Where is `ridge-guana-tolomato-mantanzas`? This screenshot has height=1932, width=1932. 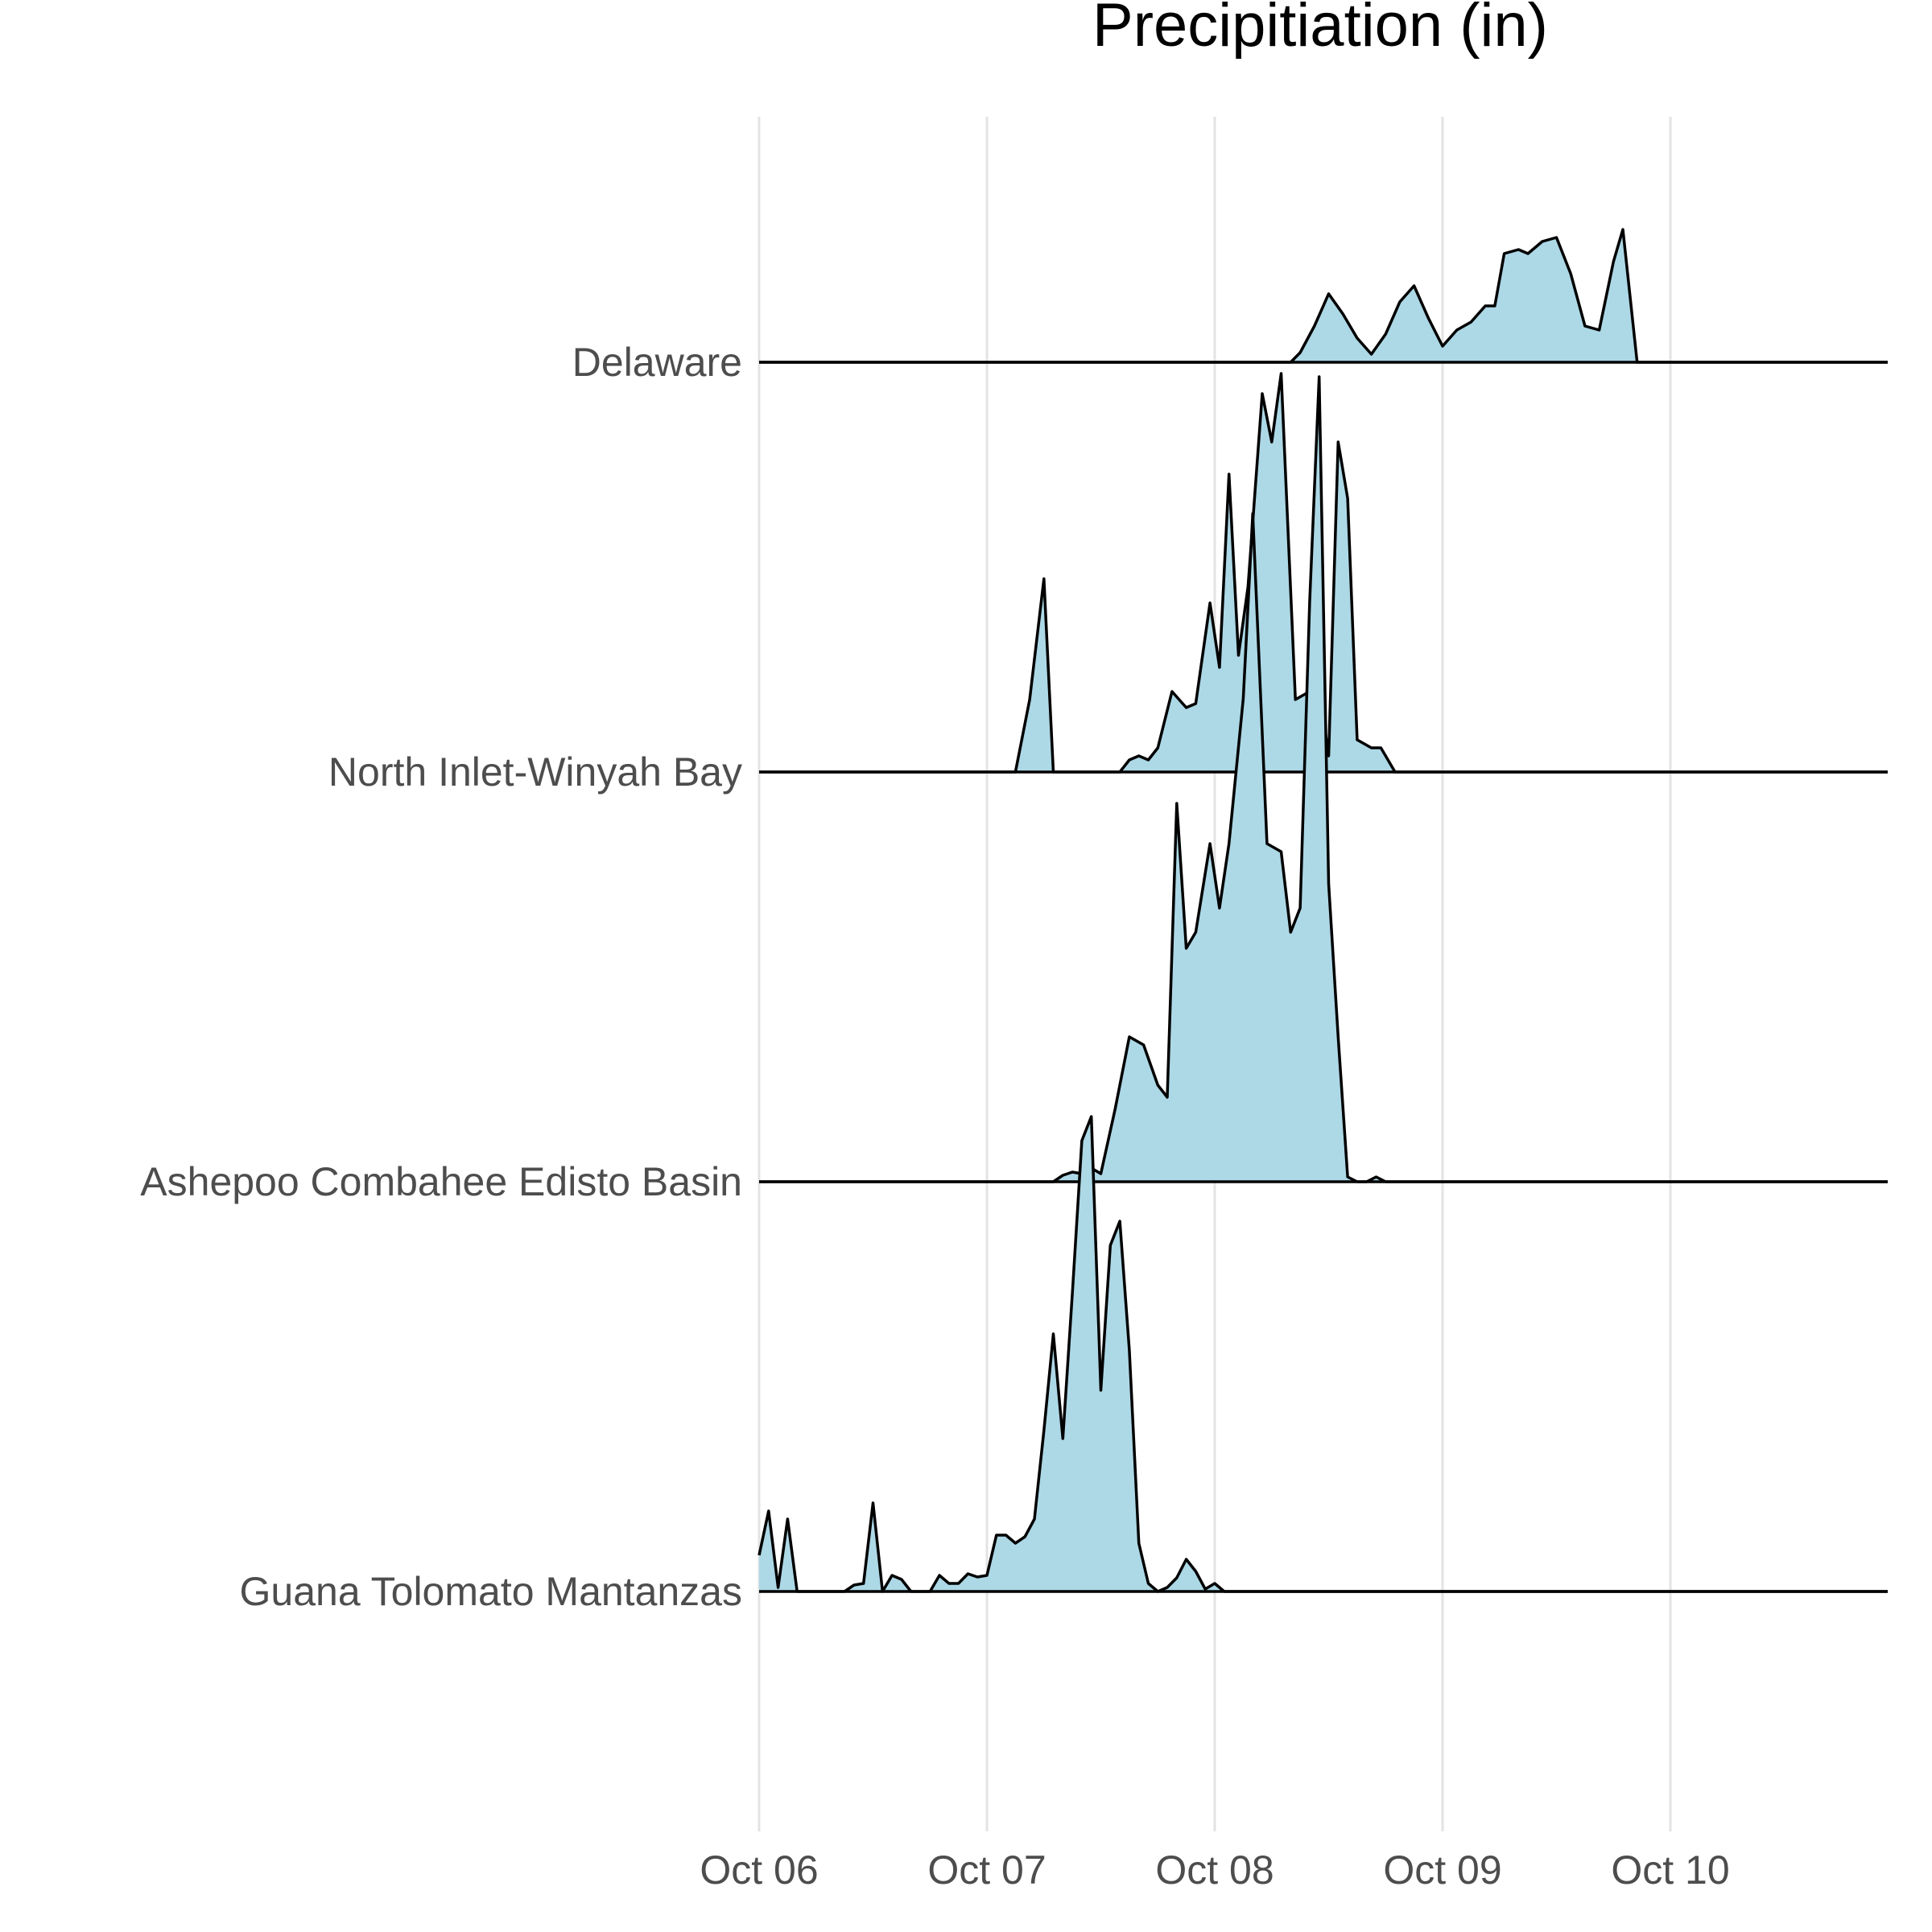 ridge-guana-tolomato-mantanzas is located at coordinates (1323, 1354).